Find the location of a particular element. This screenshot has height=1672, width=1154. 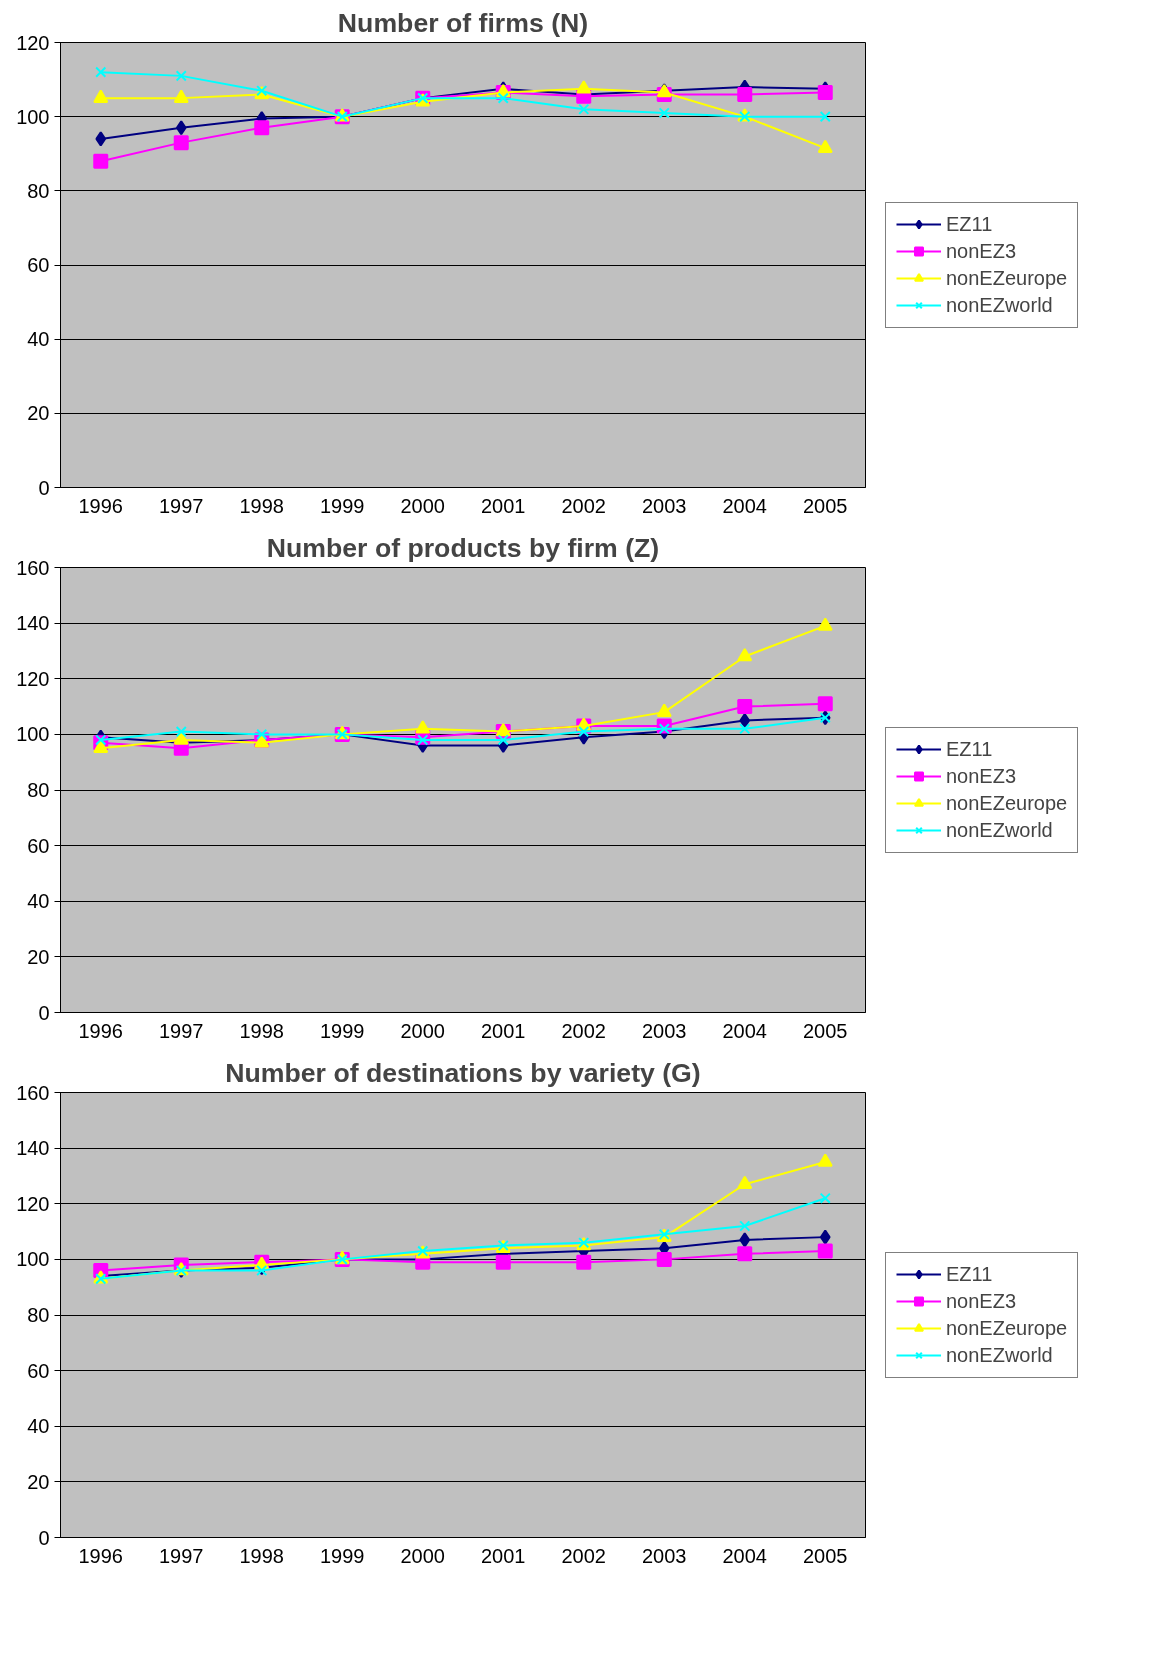

chart-title: Number of destinations by variety (G) is located at coordinates (463, 1072).